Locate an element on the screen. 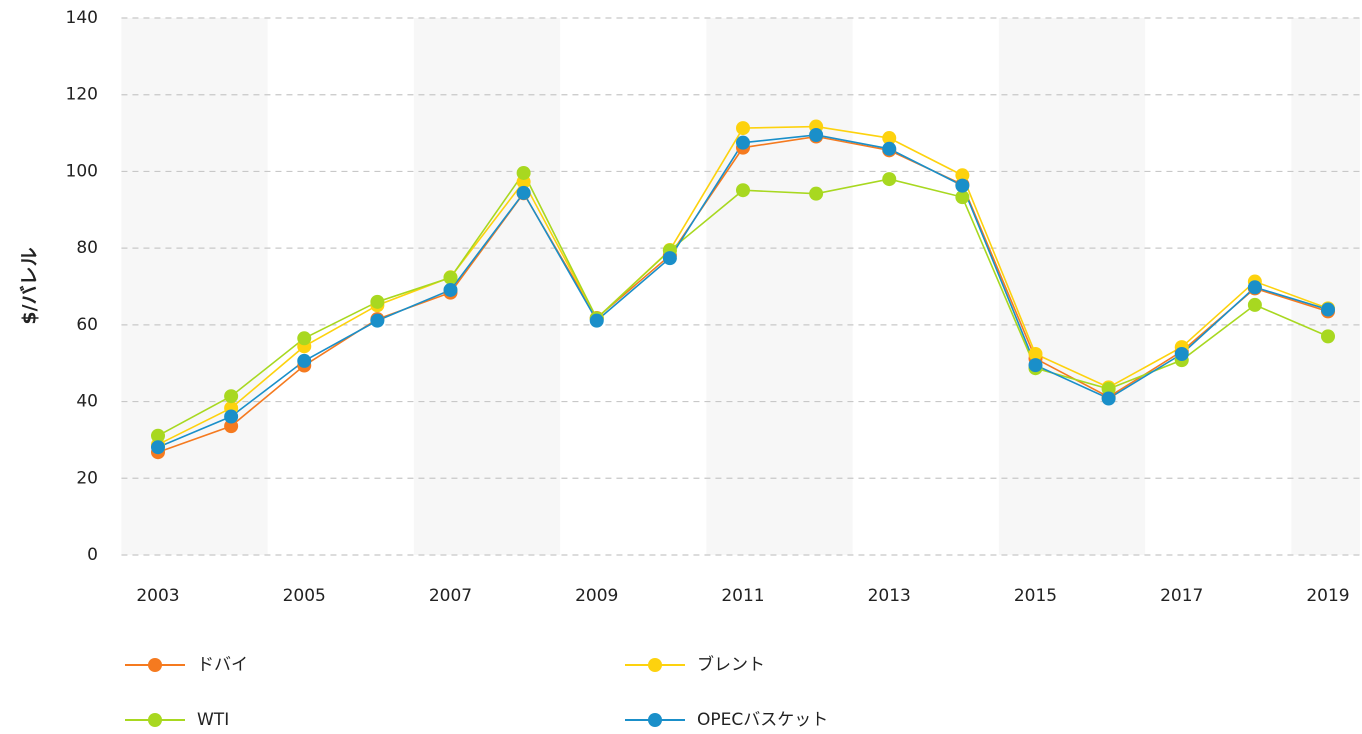 This screenshot has height=734, width=1362. x-tick-label: 2003 is located at coordinates (157, 596).